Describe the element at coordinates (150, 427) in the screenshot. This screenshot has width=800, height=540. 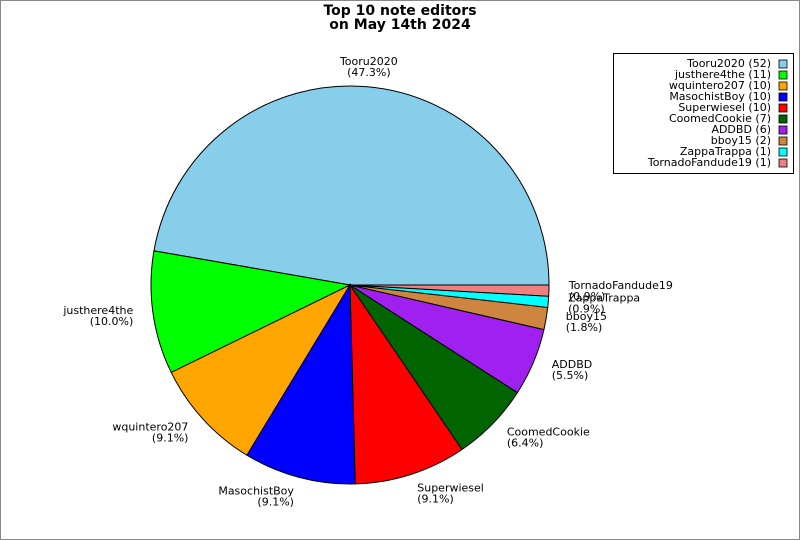
I see `slice-label: wquintero207` at that location.